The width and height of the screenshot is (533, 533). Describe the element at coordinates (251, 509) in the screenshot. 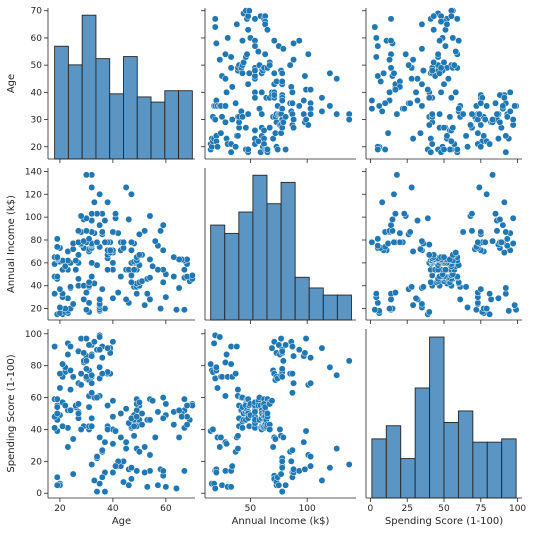

I see `x-tick-label: 50` at that location.